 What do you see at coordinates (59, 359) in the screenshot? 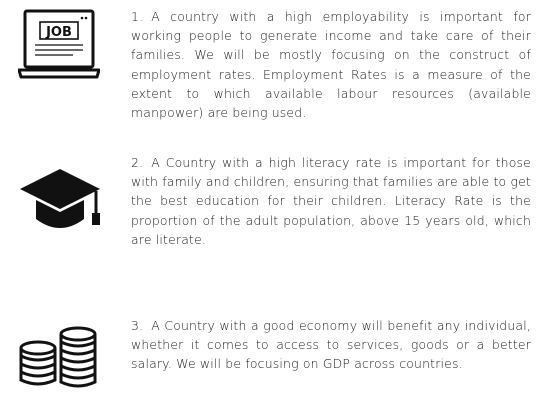
I see `coin-stacks-icon` at bounding box center [59, 359].